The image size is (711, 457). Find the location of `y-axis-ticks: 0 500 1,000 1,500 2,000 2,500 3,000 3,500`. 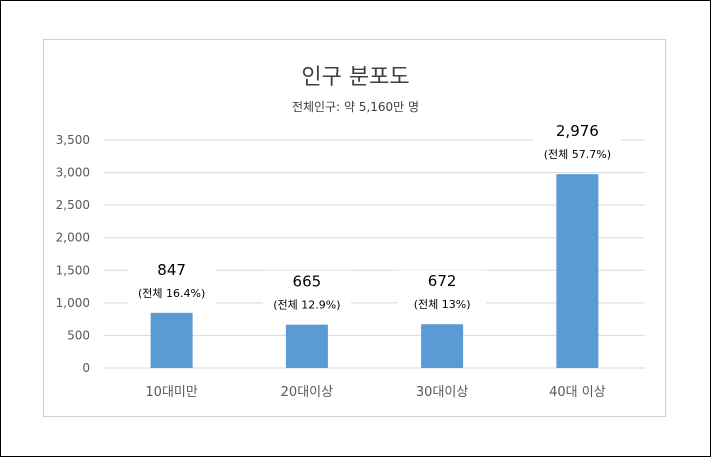

y-axis-ticks: 0 500 1,000 1,500 2,000 2,500 3,000 3,500 is located at coordinates (73, 254).